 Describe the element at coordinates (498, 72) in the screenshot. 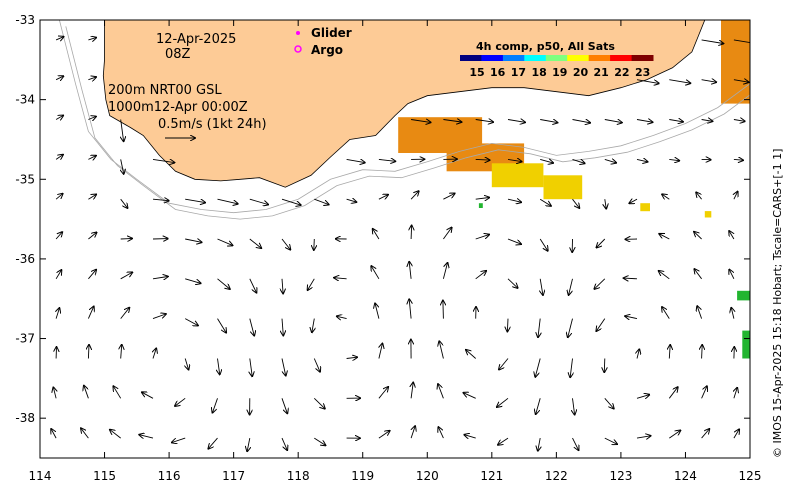

I see `colorbar-tick-label: 16` at that location.